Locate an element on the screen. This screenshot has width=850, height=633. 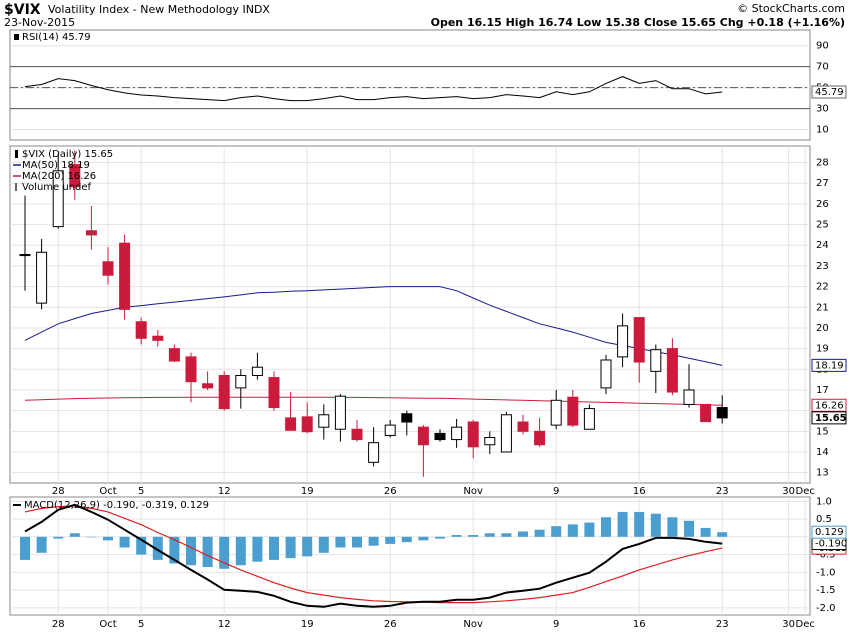
x-tick-label: Dec is located at coordinates (805, 491).